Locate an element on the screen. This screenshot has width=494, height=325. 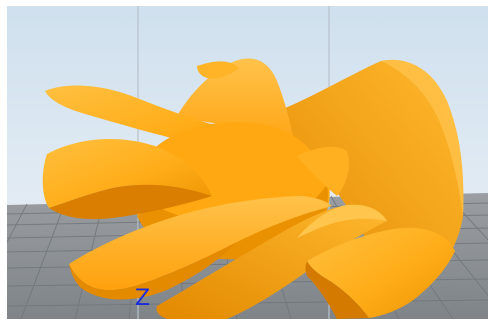
blade-right-front-shade is located at coordinates (337, 290).